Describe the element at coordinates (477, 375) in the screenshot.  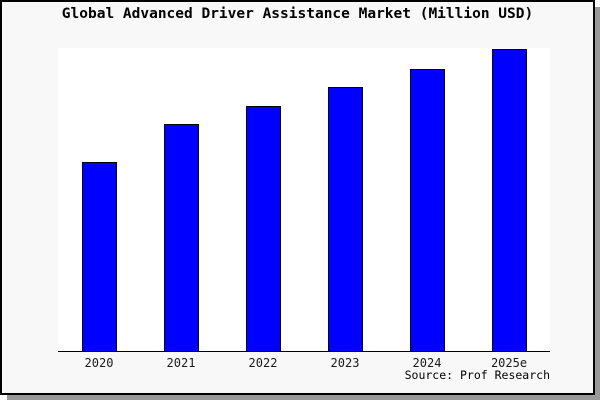
I see `source-credit: Source: Prof Research` at that location.